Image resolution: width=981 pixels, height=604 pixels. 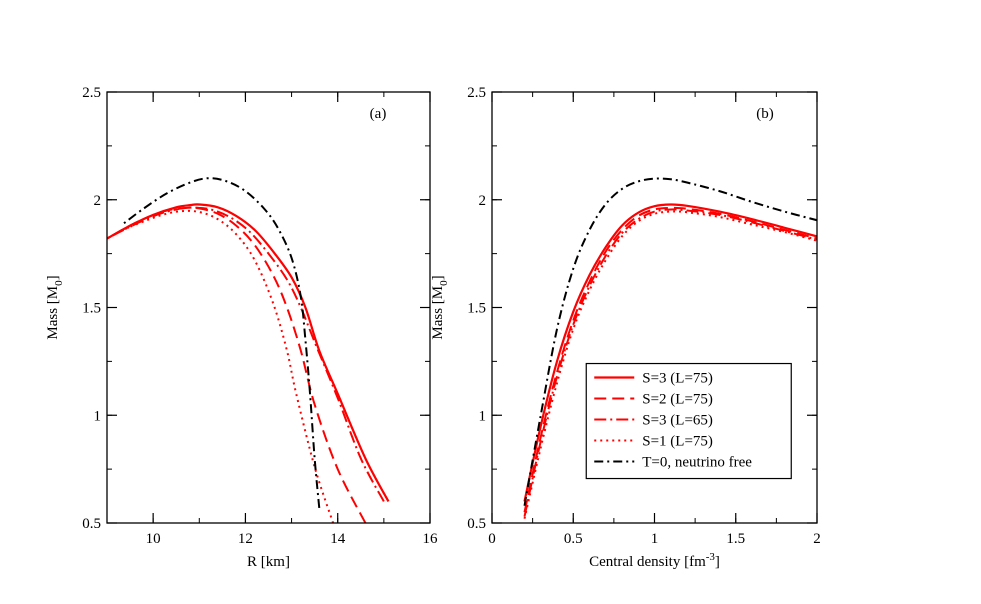 I want to click on legend-label-3: S=3 (L=65), so click(x=677, y=421).